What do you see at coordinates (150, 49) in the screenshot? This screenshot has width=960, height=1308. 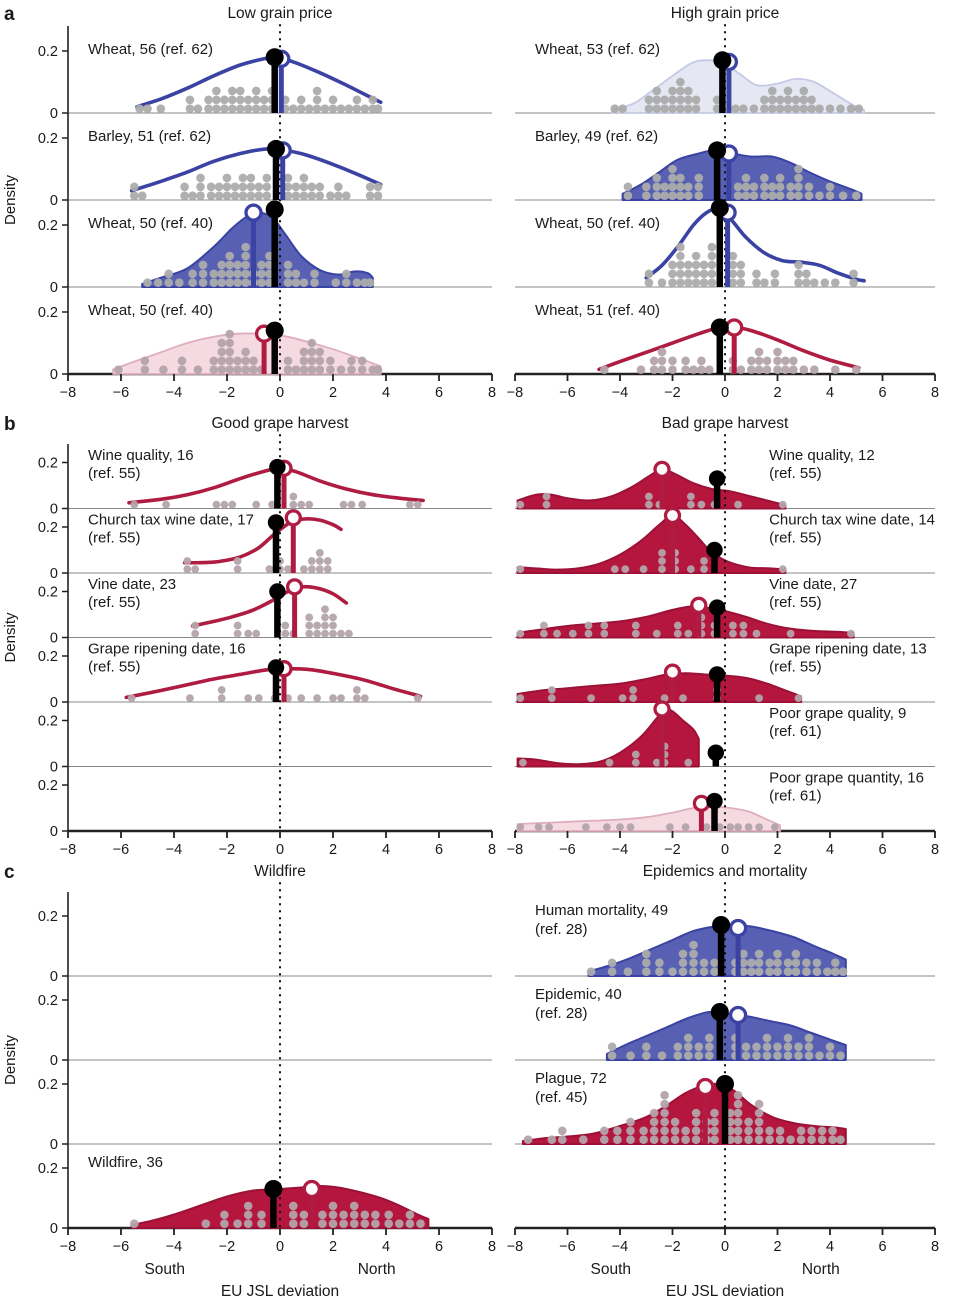 I see `row-label: Wheat, 56 (ref. 62)` at bounding box center [150, 49].